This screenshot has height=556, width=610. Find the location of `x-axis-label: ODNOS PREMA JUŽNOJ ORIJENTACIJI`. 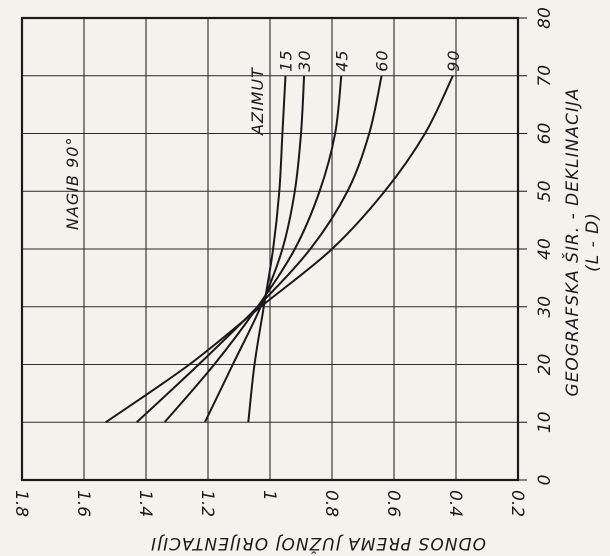

x-axis-label: ODNOS PREMA JUŽNOJ ORIJENTACIJI is located at coordinates (318, 544).